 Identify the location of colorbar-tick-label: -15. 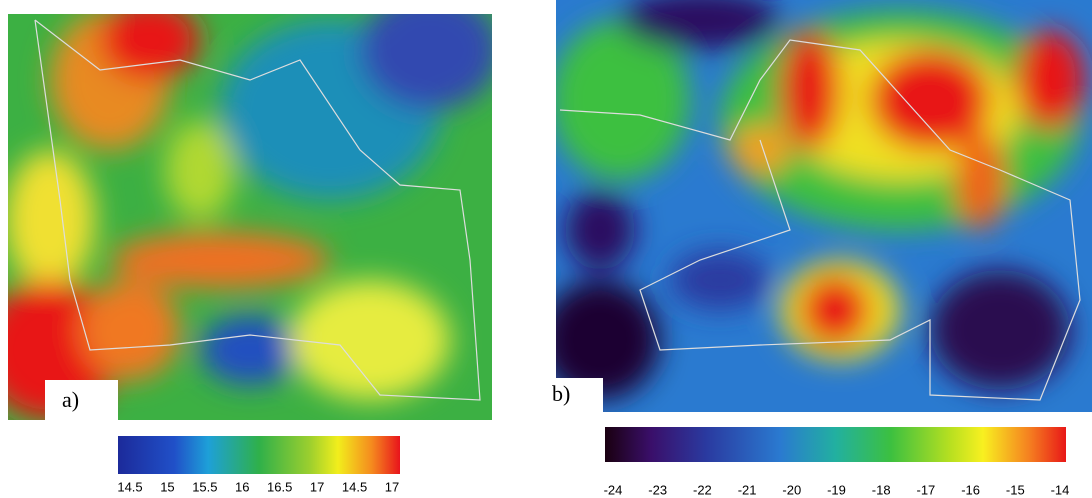
(1015, 489).